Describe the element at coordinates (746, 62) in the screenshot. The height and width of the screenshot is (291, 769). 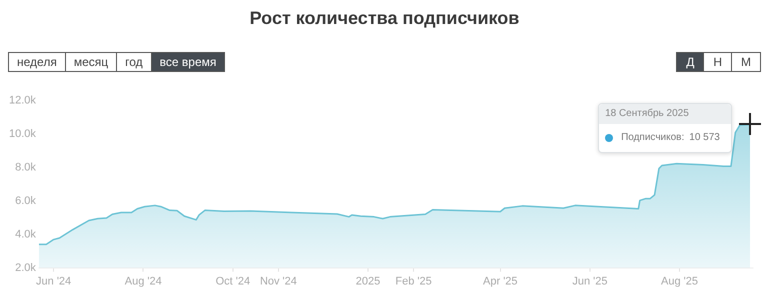
I see `text: М` at that location.